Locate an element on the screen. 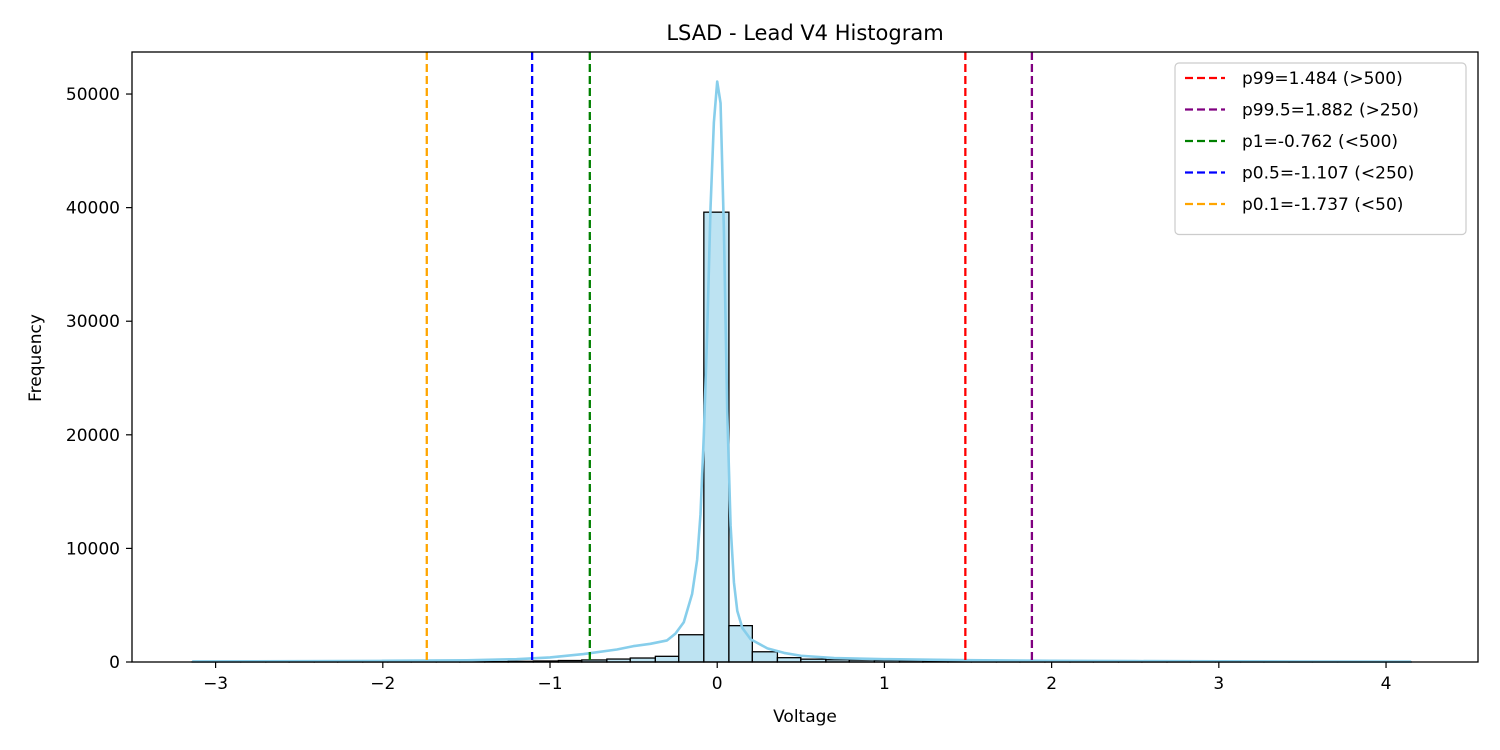  legend-label: p0.1=-1.737 (<50) is located at coordinates (1322, 205).